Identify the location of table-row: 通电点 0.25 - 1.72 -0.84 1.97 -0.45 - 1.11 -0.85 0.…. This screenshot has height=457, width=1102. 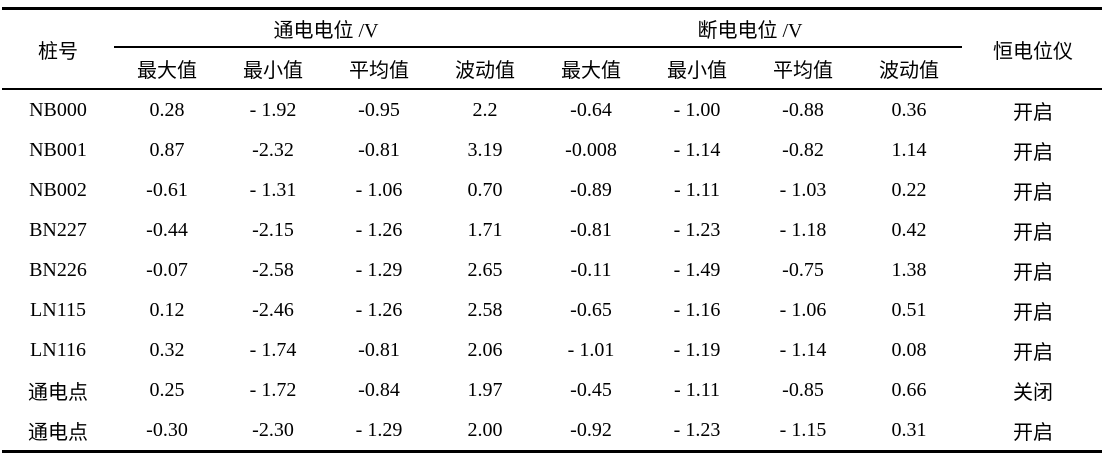
(552, 390).